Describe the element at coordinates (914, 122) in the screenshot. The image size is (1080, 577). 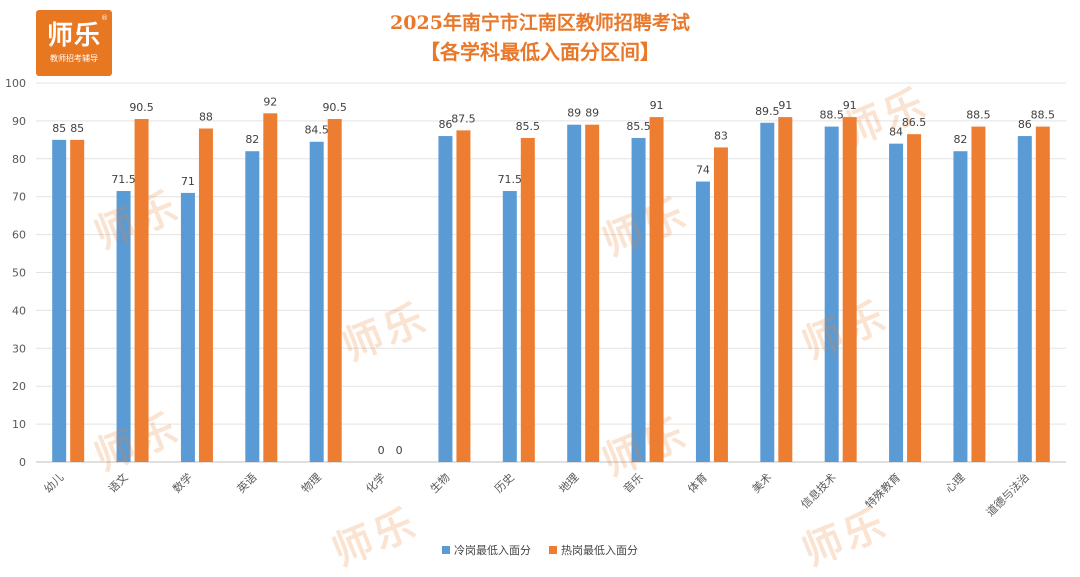
I see `data-label: 86.5` at that location.